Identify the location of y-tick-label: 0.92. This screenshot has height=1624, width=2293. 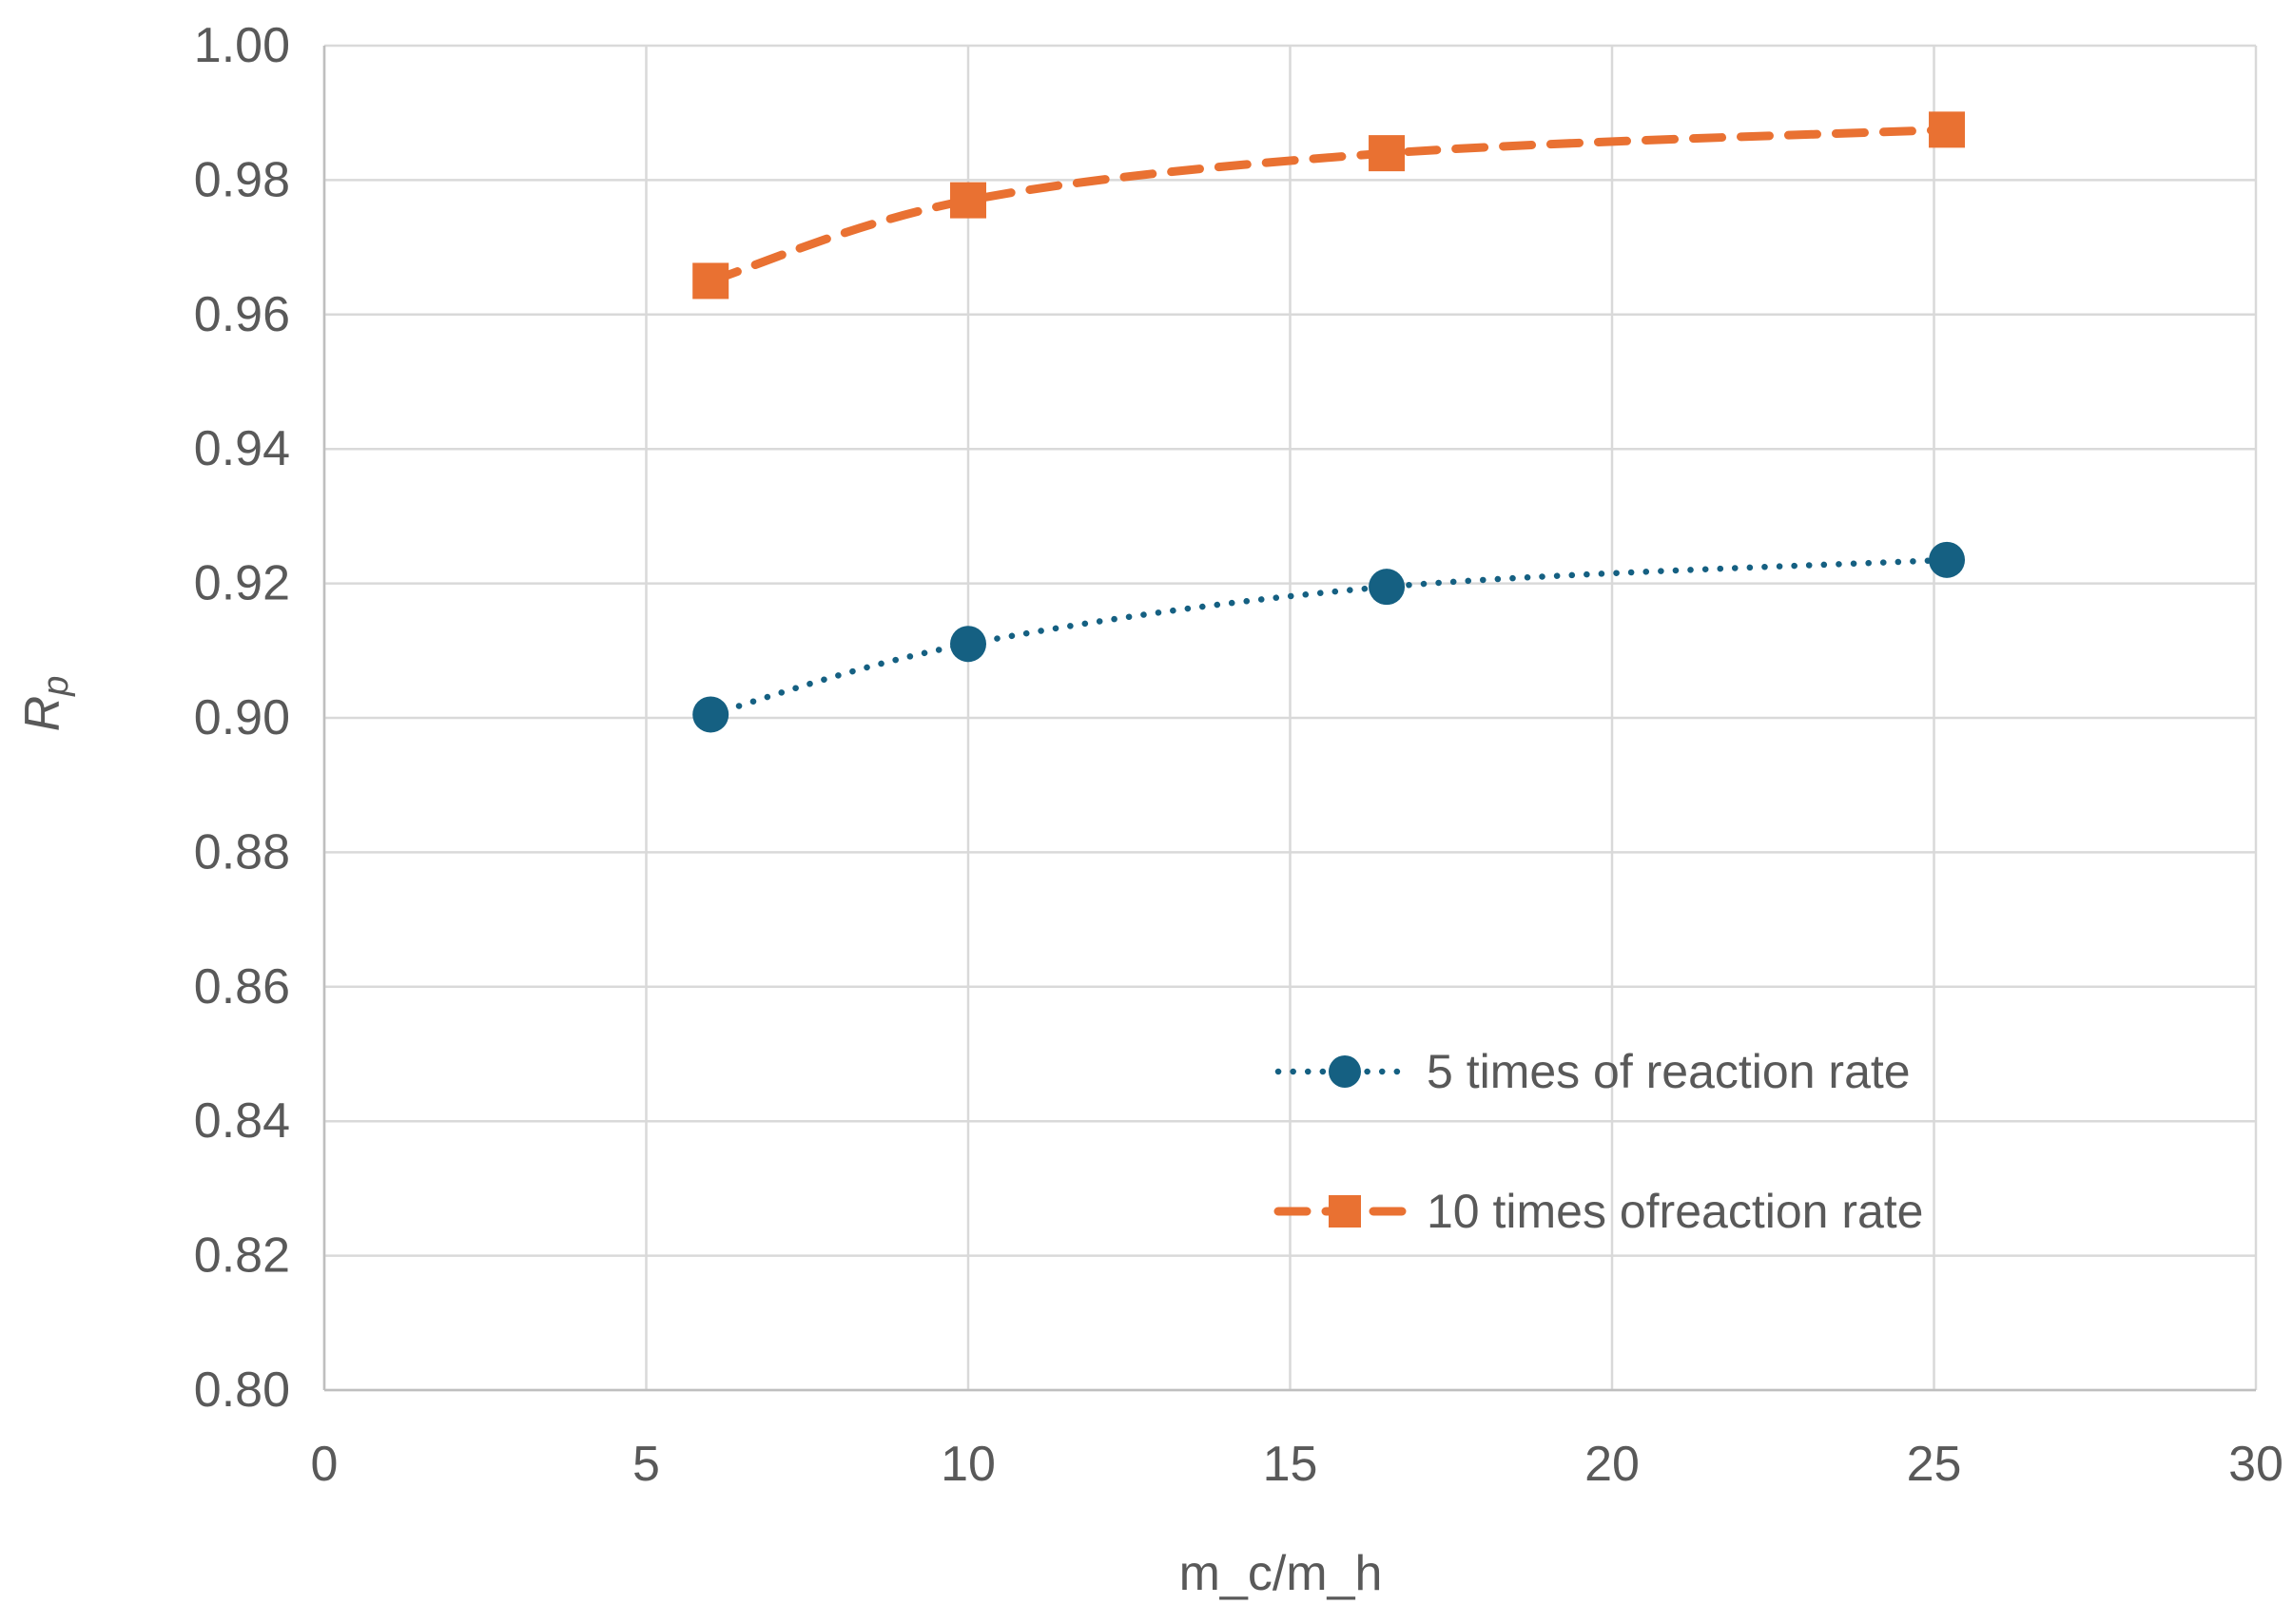
(242, 583).